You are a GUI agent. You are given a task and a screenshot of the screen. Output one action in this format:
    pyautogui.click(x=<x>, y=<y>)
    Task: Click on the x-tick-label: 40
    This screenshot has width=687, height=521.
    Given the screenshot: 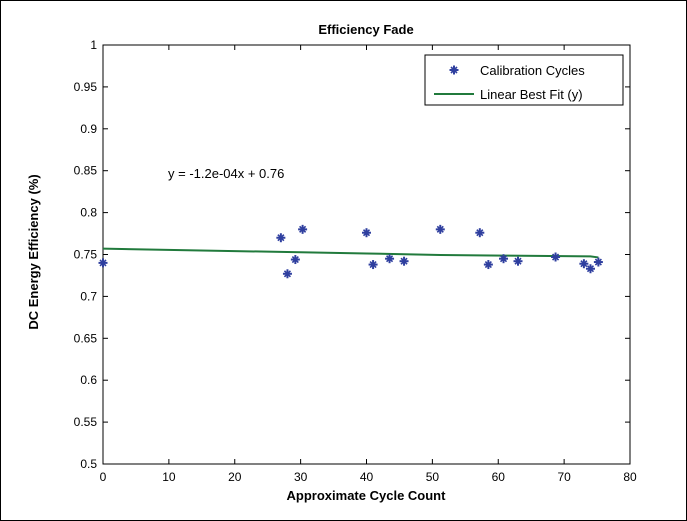 What is the action you would take?
    pyautogui.click(x=367, y=477)
    